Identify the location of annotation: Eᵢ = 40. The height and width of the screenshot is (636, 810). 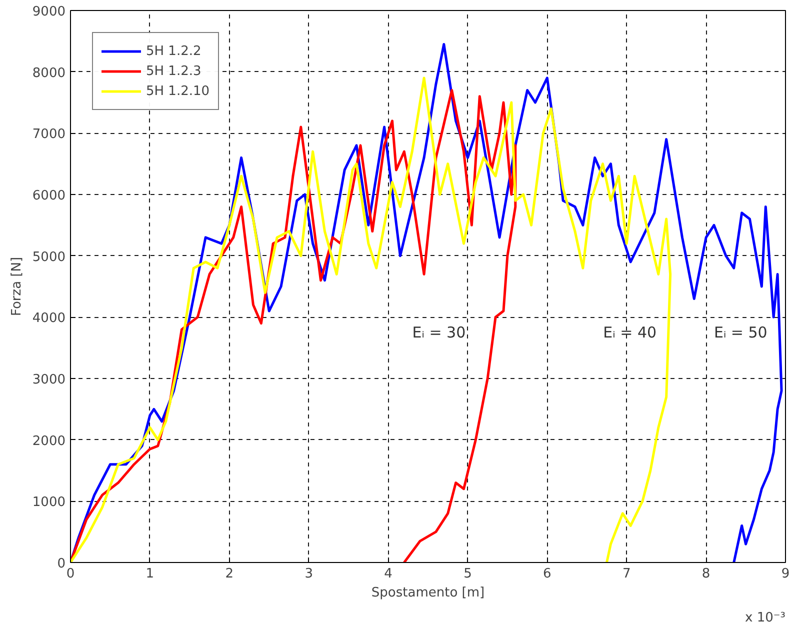
(630, 333).